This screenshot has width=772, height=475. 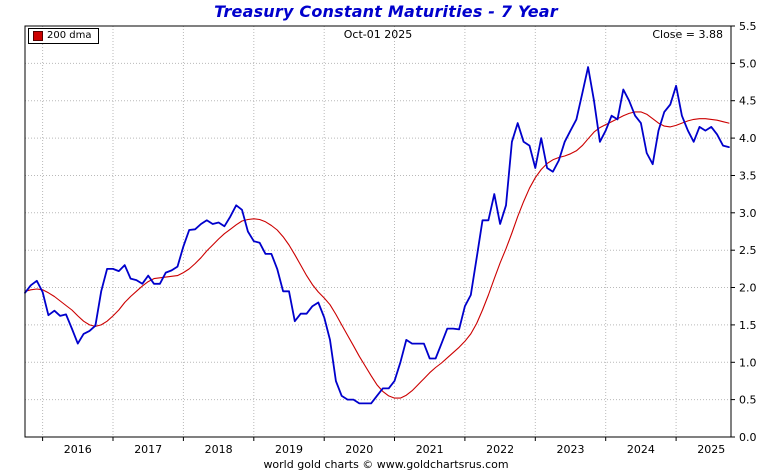 What do you see at coordinates (641, 449) in the screenshot?
I see `x-tick-label: 2024` at bounding box center [641, 449].